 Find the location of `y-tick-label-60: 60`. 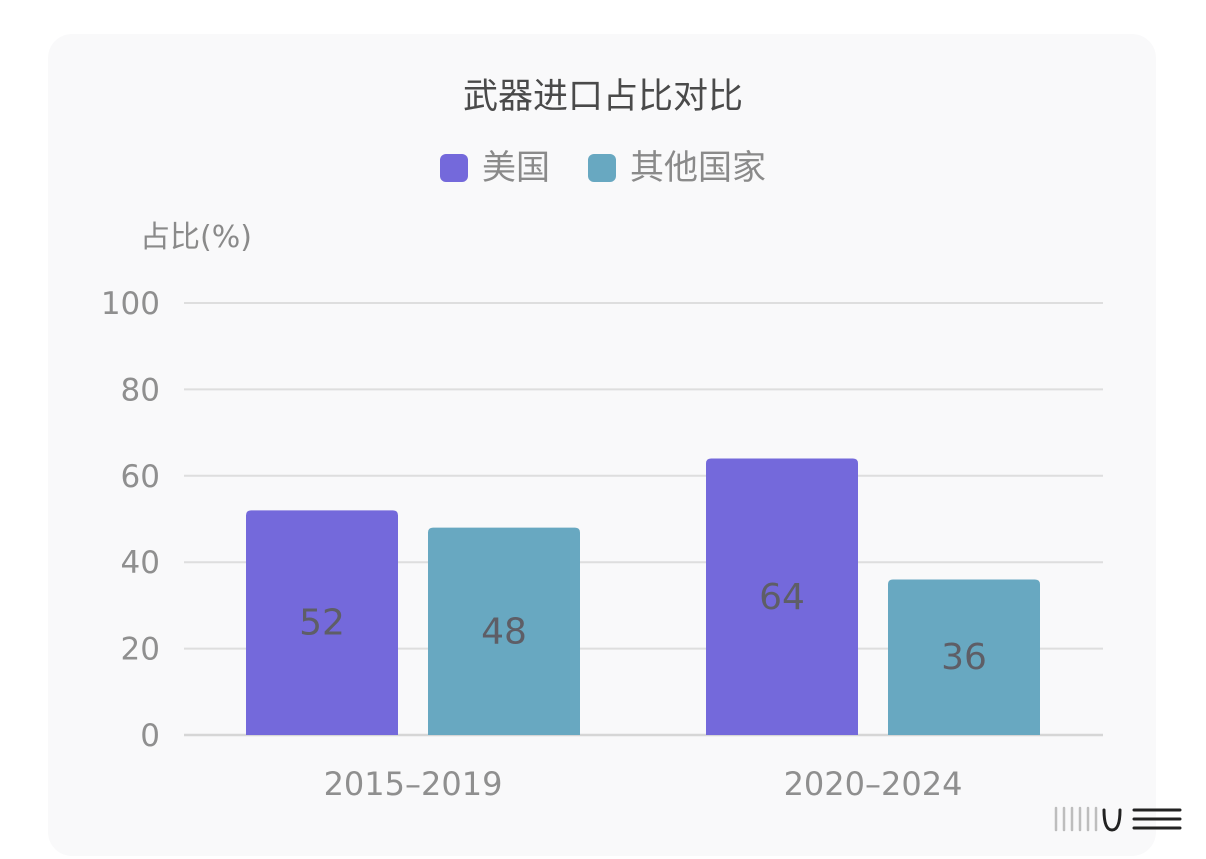

y-tick-label-60: 60 is located at coordinates (140, 477).